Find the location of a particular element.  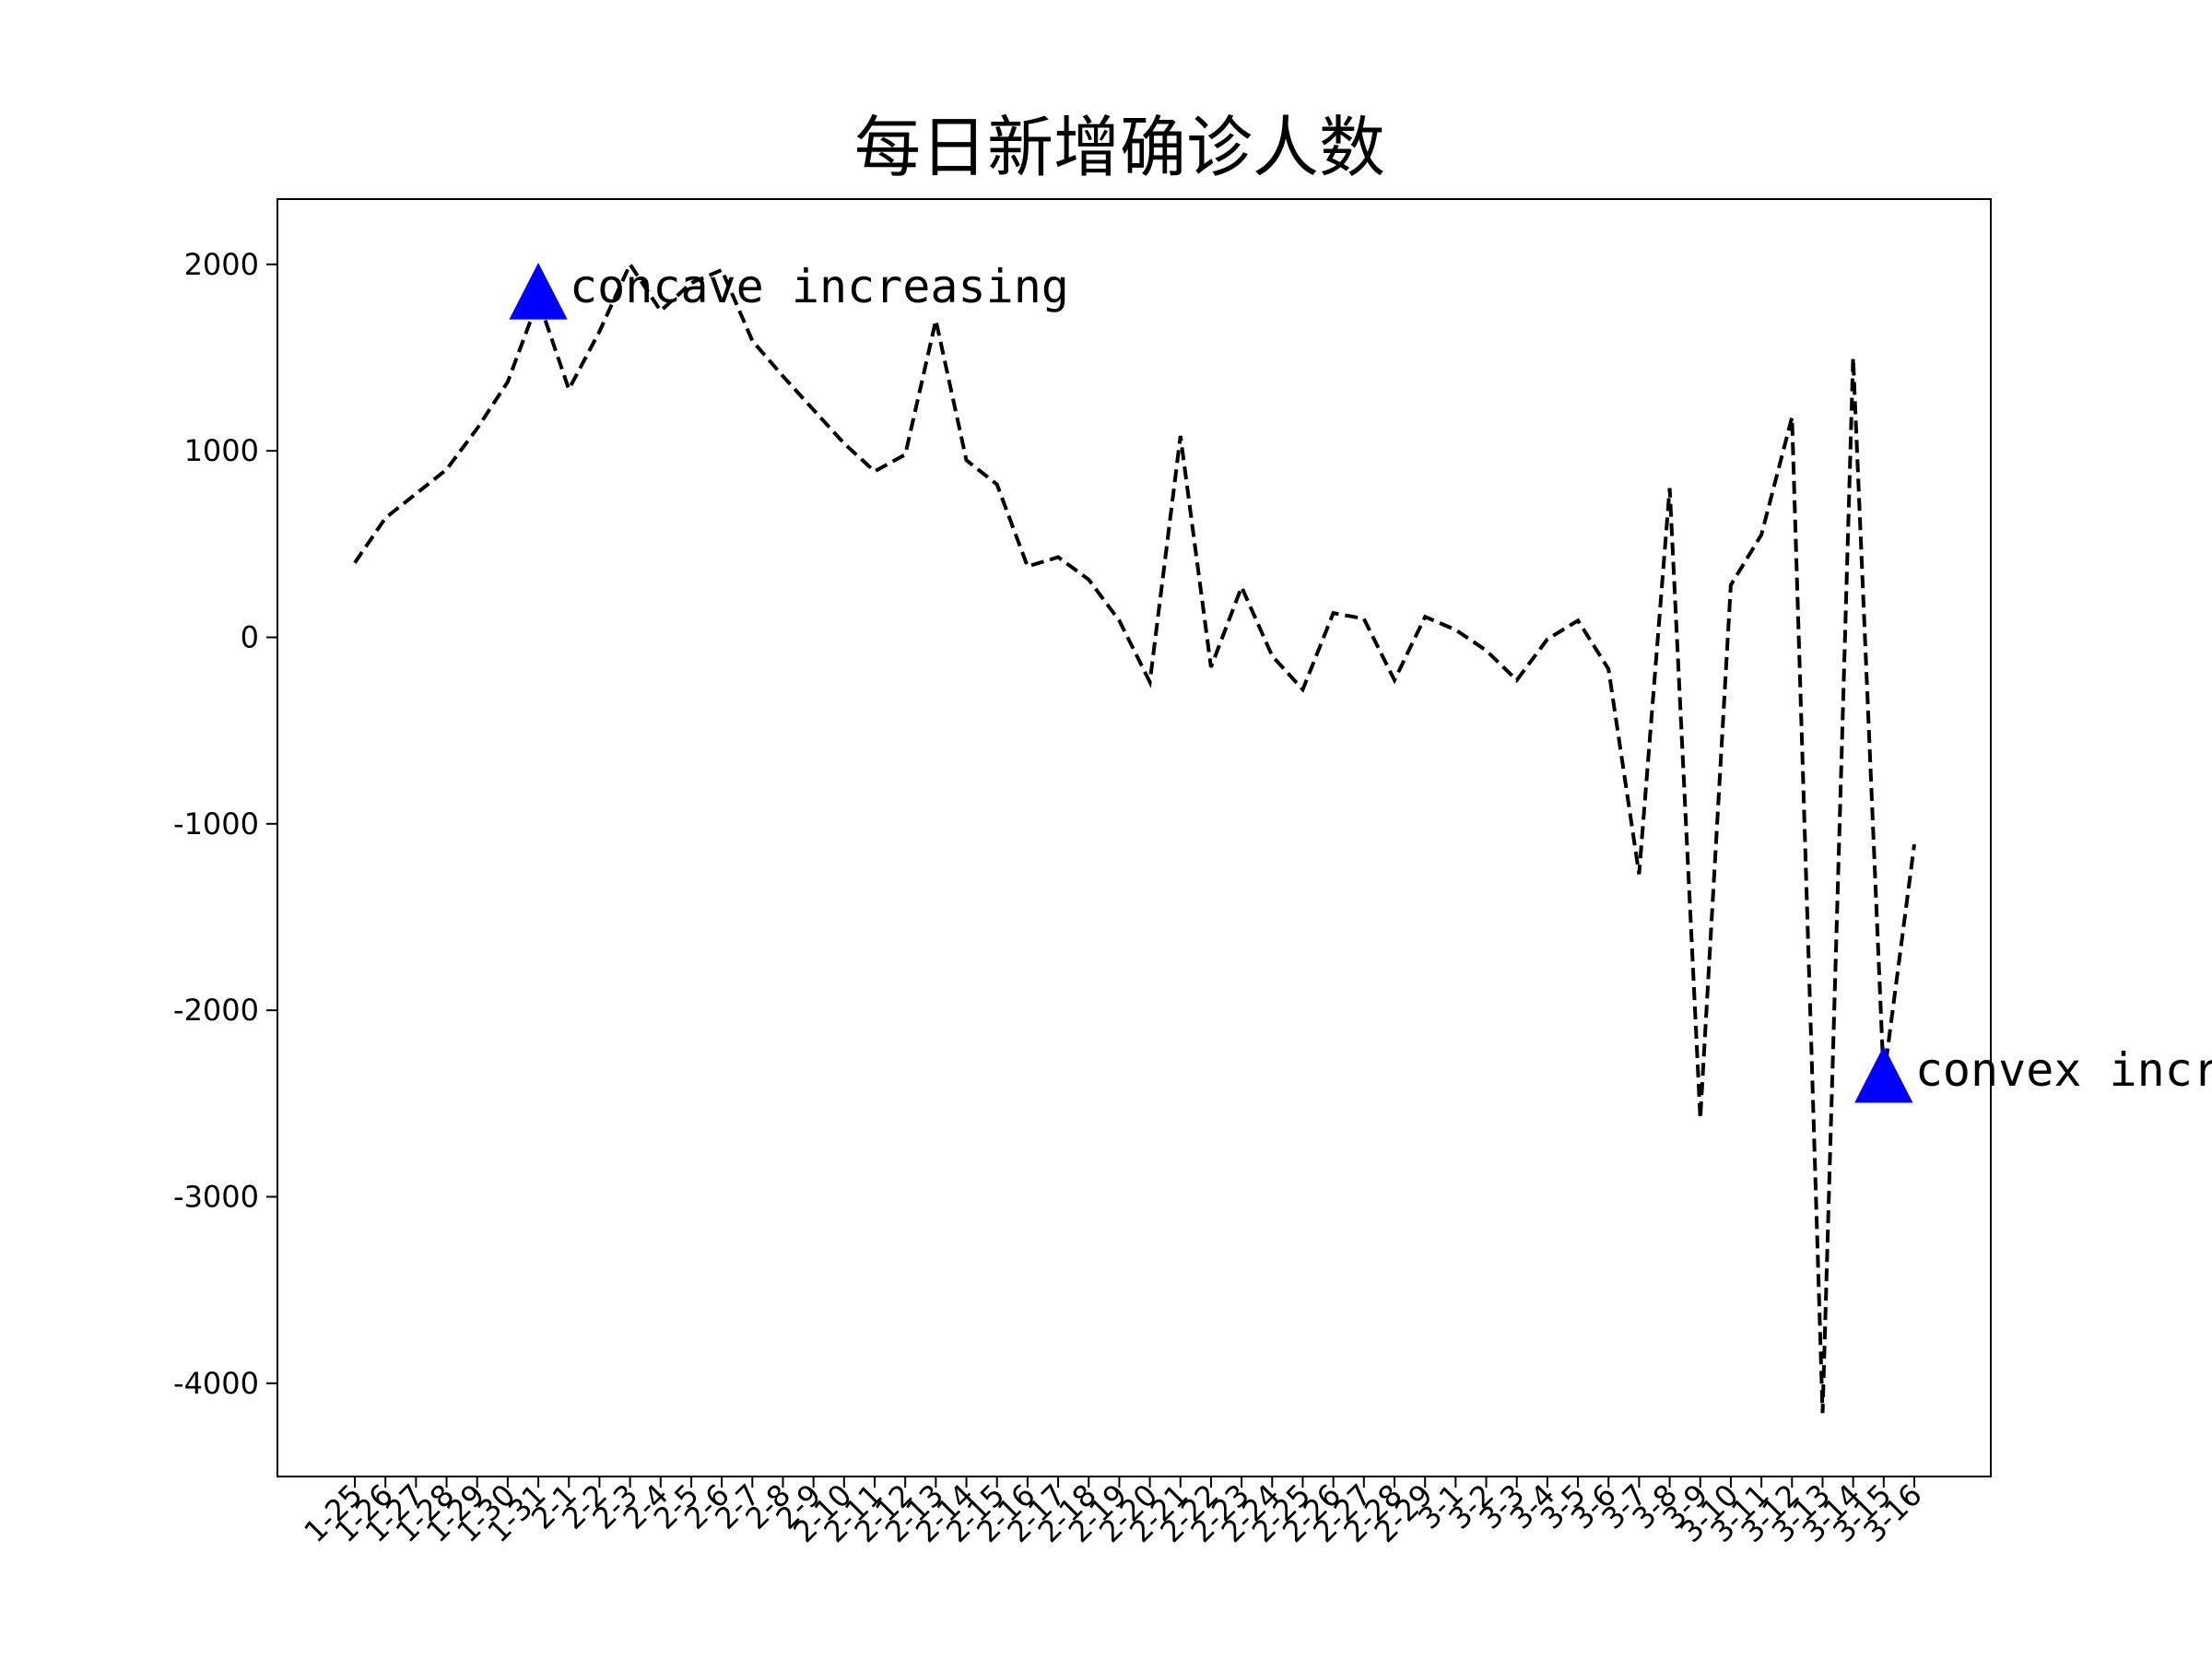

y-tick-label: 0 is located at coordinates (250, 636).